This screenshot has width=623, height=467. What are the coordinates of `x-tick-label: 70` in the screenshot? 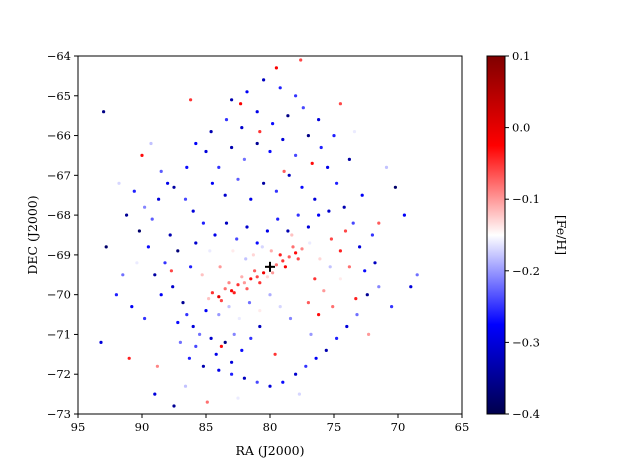 It's located at (398, 427).